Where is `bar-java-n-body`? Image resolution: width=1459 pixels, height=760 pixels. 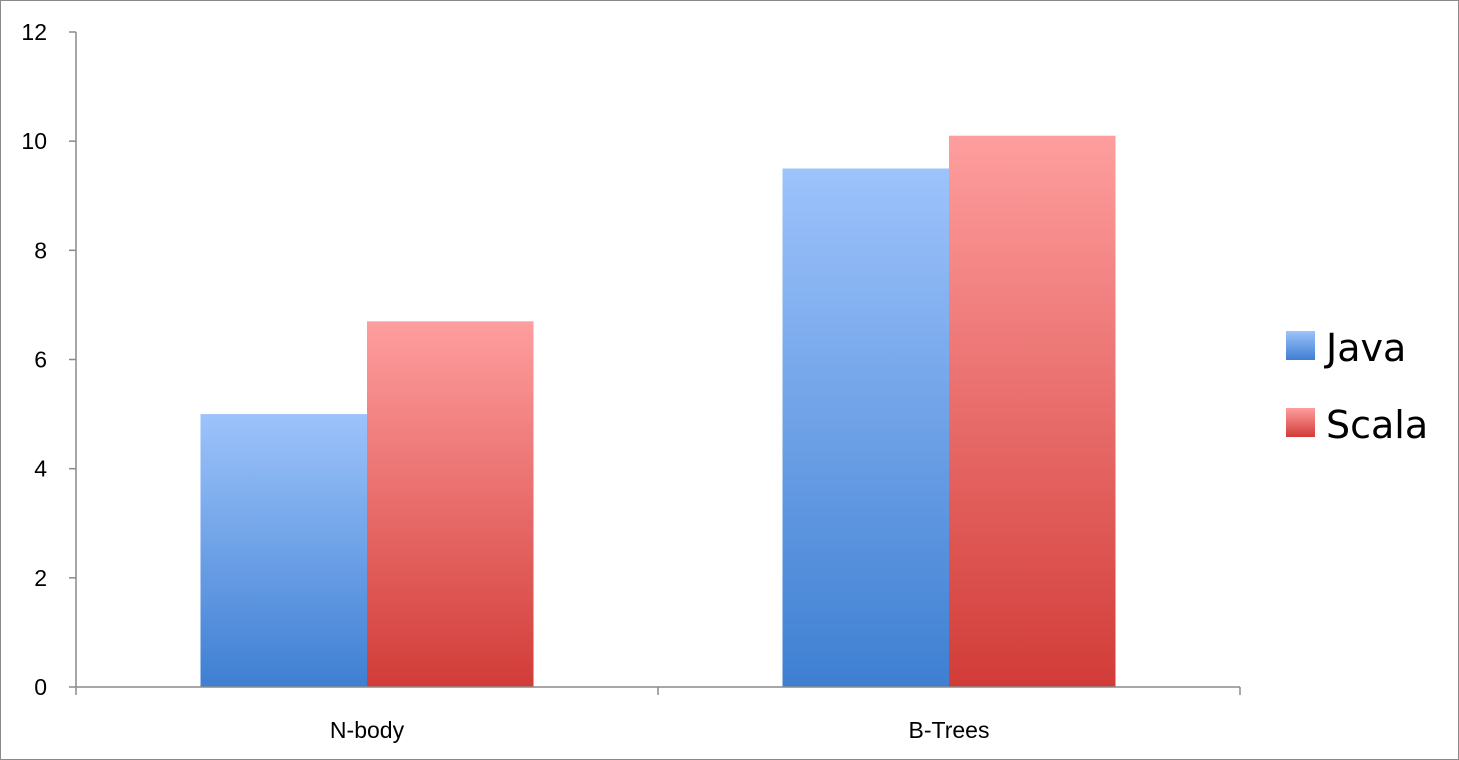
bar-java-n-body is located at coordinates (283, 550).